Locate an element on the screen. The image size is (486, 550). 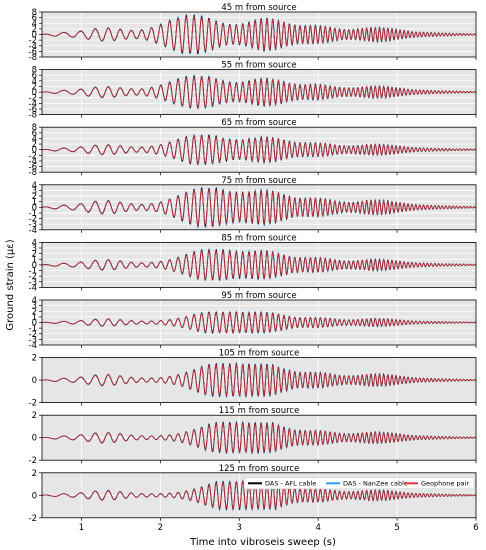
panel-5-frame is located at coordinates (259, 264).